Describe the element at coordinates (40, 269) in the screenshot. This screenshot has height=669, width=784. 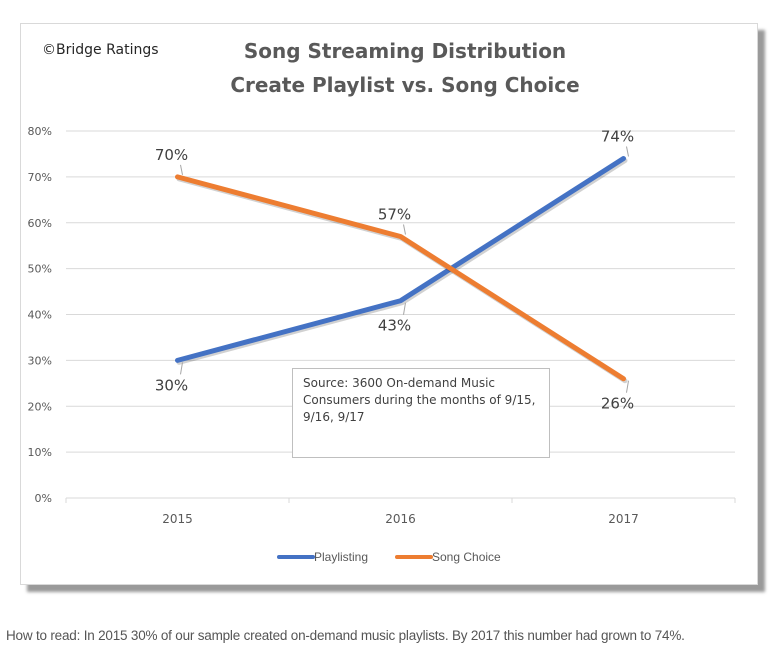
I see `y-tick-label: 50%` at that location.